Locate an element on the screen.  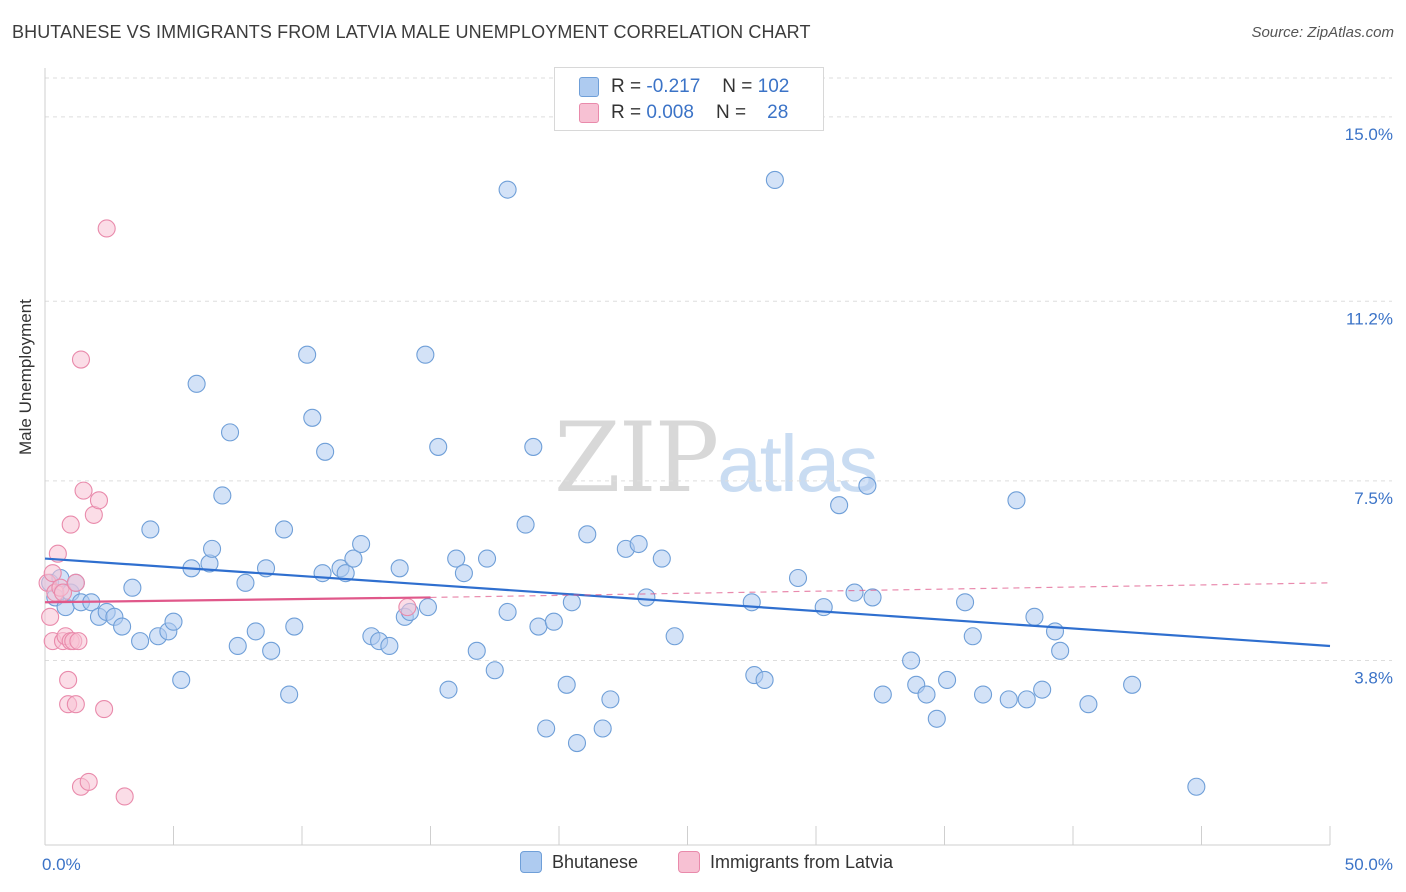
legend-item-bhutanese: Bhutanese is located at coordinates (579, 862).